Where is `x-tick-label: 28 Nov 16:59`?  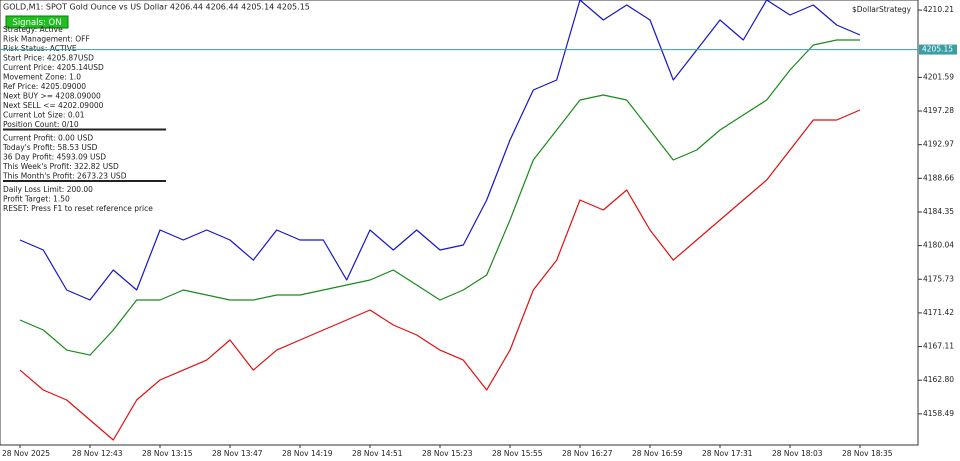 x-tick-label: 28 Nov 16:59 is located at coordinates (657, 453).